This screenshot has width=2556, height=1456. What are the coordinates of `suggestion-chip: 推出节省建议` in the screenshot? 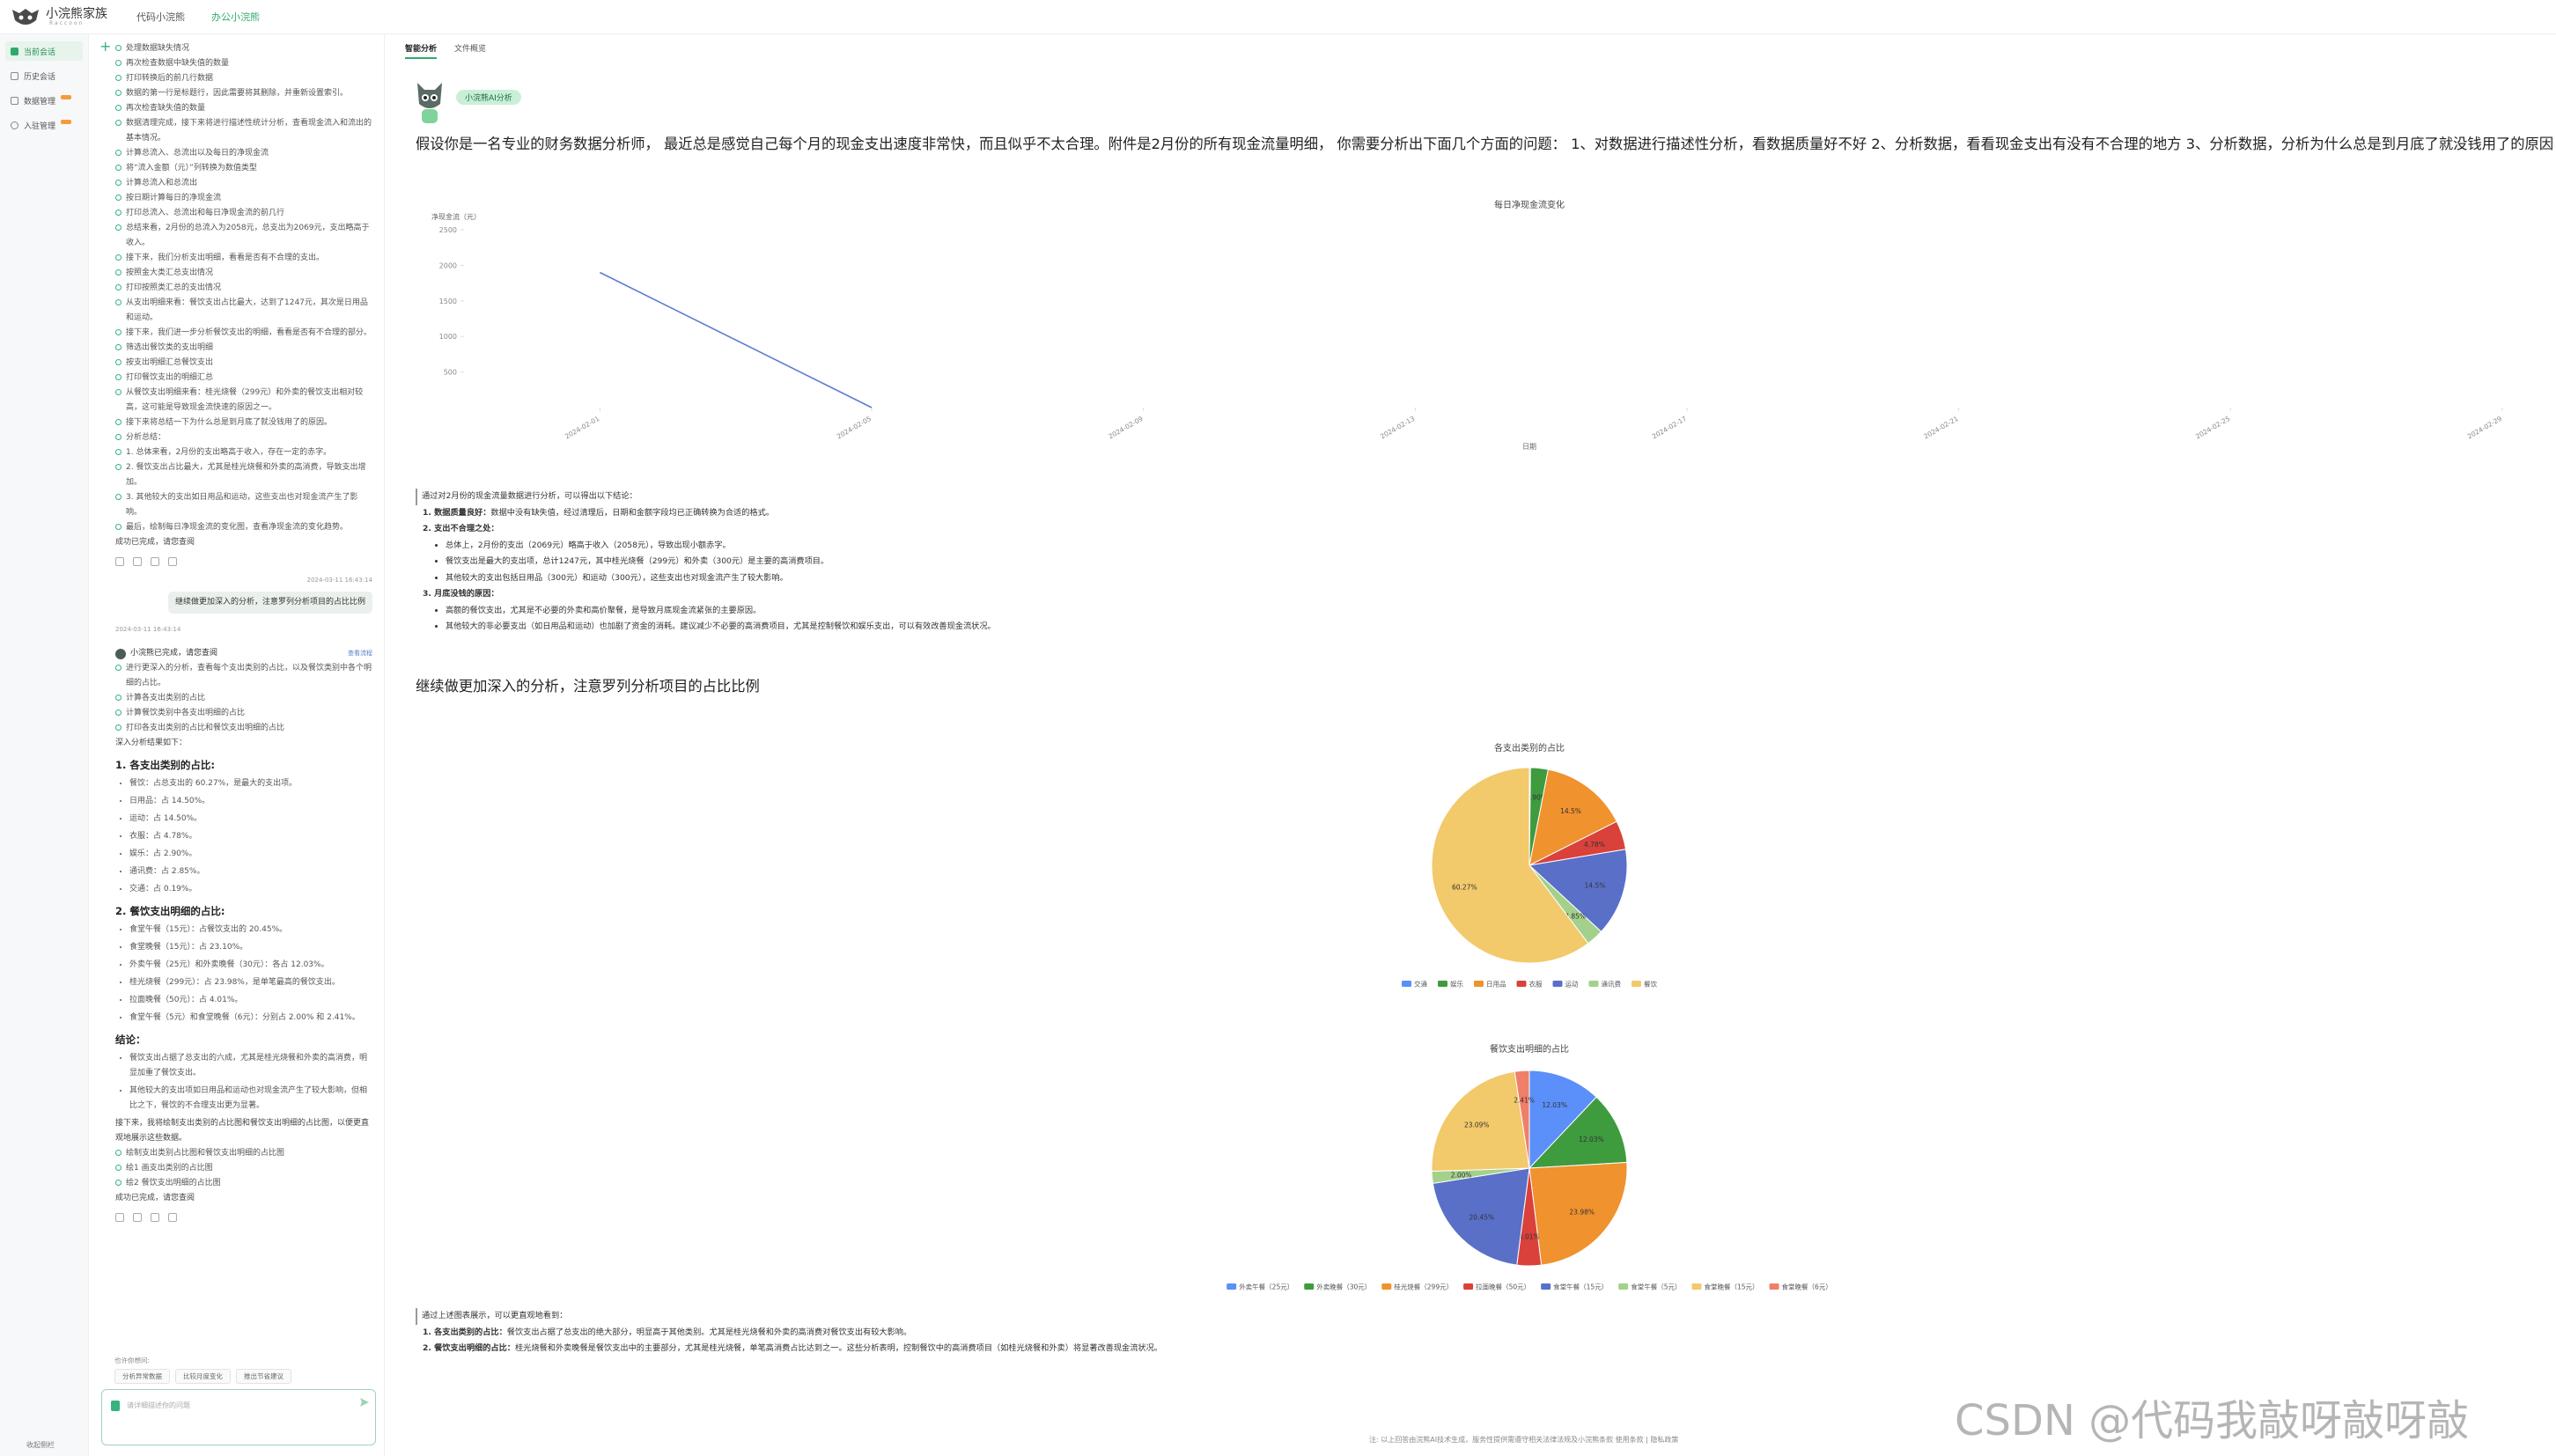 It's located at (263, 1376).